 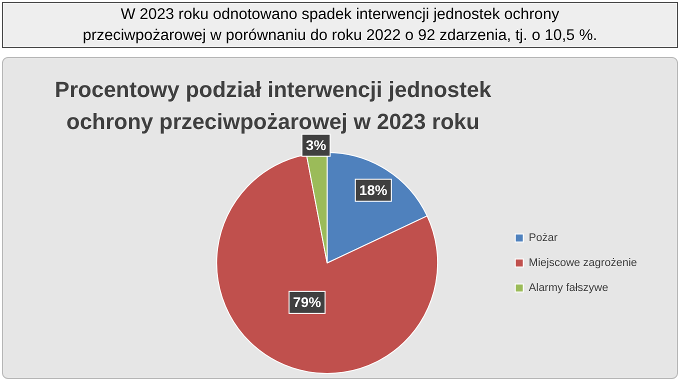 I want to click on data-label: 79%, so click(x=307, y=302).